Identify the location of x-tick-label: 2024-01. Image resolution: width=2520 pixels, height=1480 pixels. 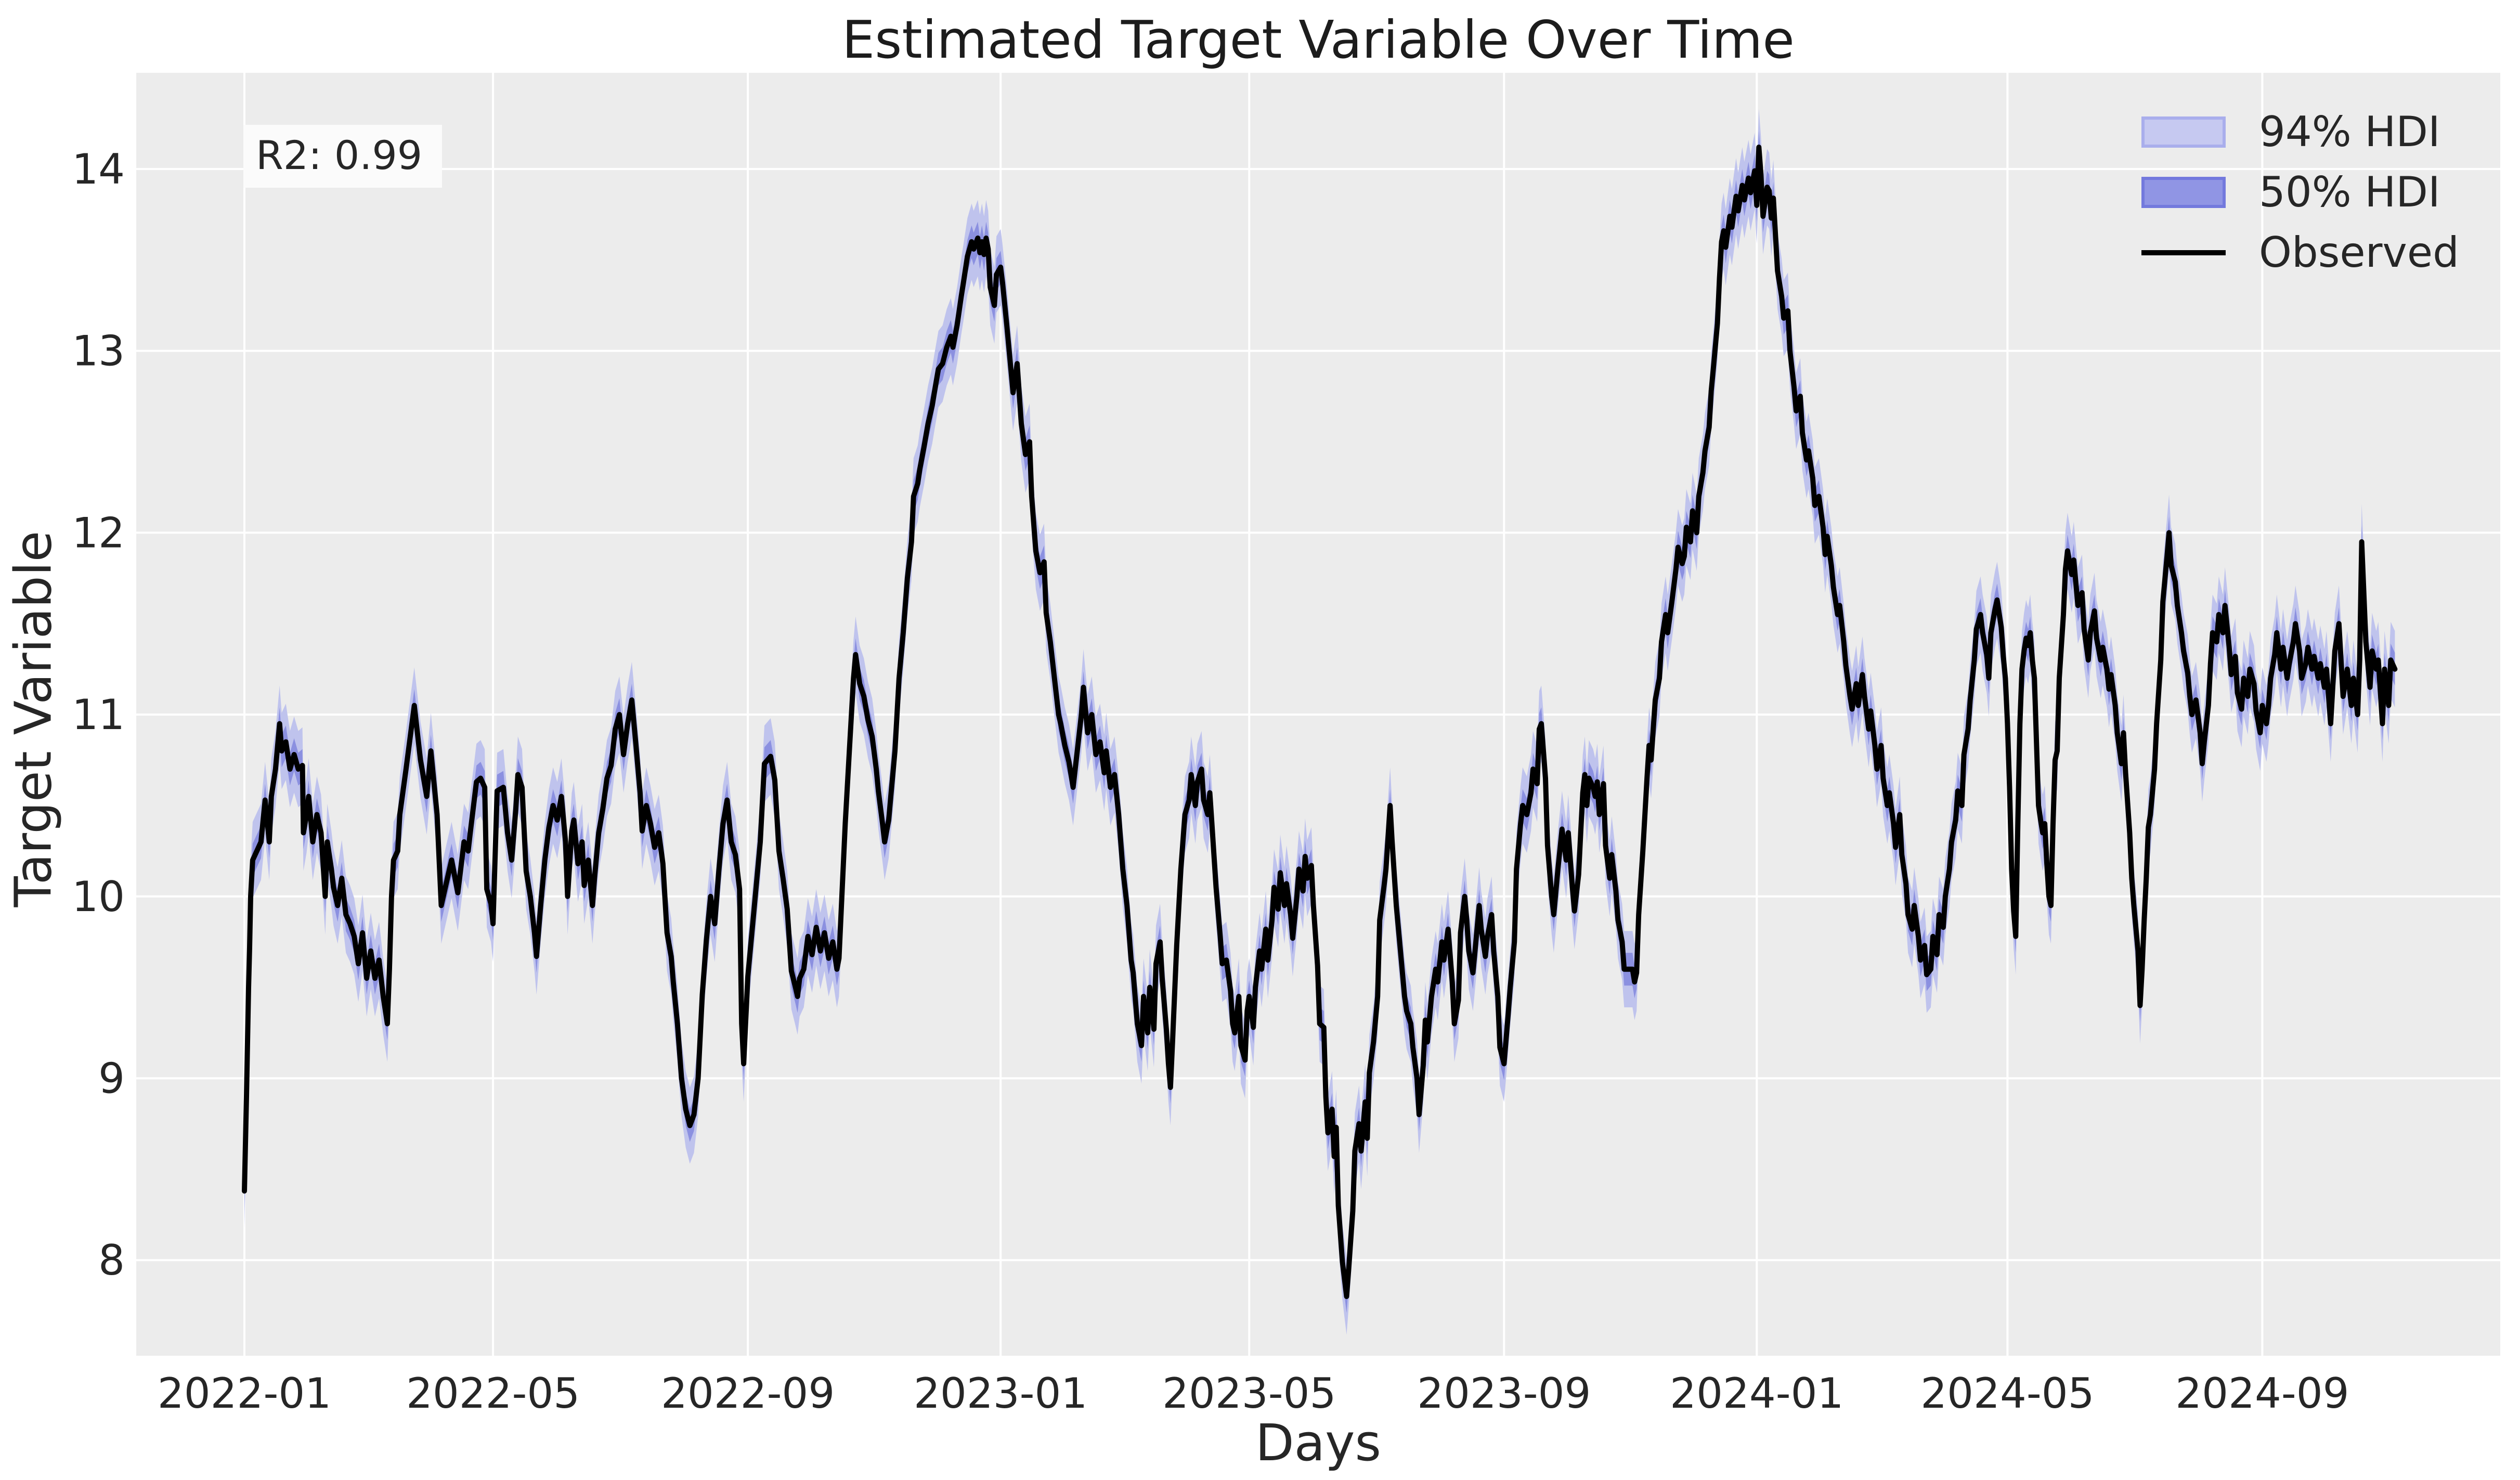
(1756, 1393).